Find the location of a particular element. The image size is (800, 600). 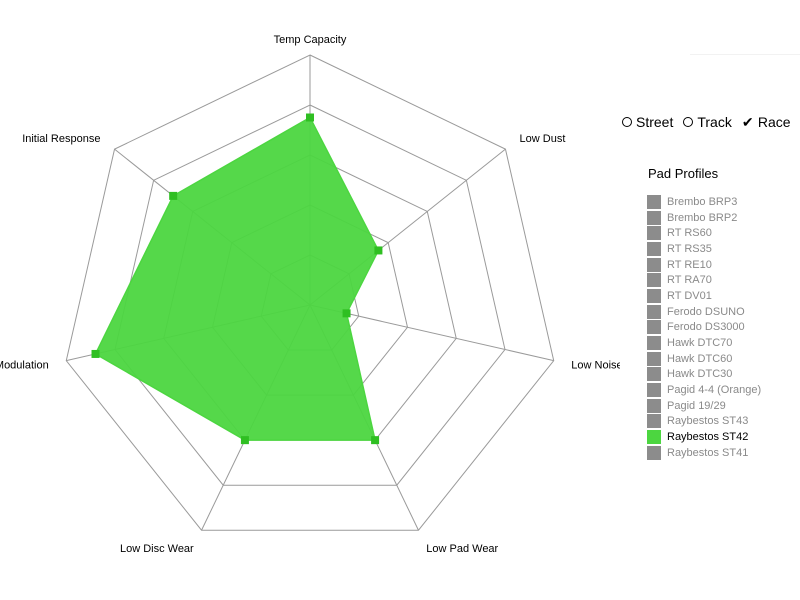

pad-profile-item: Ferodo DS3000 is located at coordinates (704, 328).